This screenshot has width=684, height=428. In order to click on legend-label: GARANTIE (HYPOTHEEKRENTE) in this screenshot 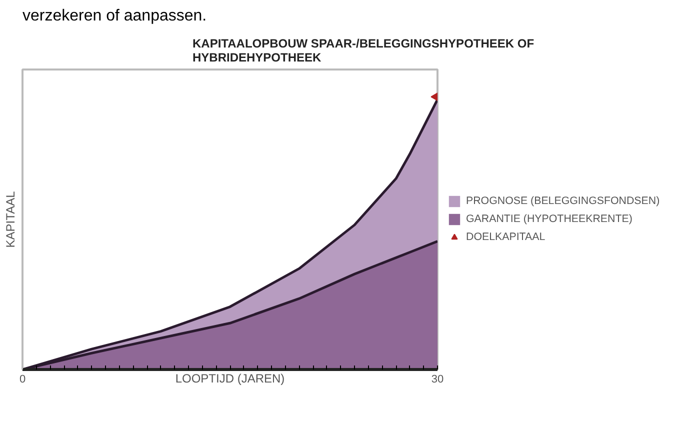, I will do `click(549, 219)`.